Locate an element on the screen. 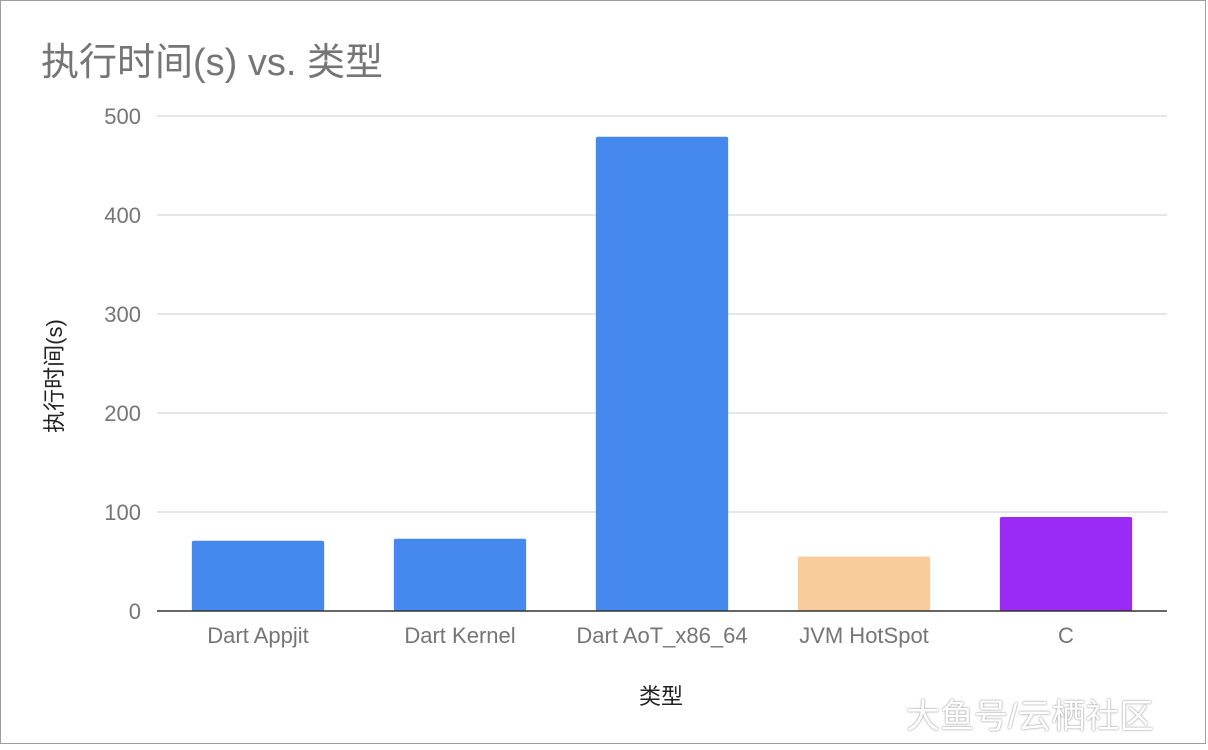 Image resolution: width=1208 pixels, height=750 pixels. y-tick-label: 300 is located at coordinates (122, 314).